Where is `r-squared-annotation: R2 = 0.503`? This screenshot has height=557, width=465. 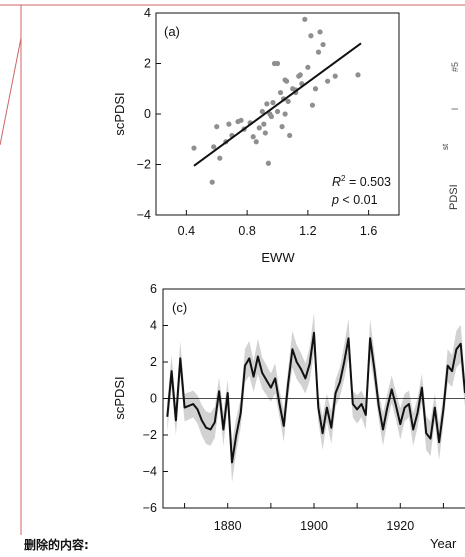
r-squared-annotation: R2 = 0.503 is located at coordinates (361, 181).